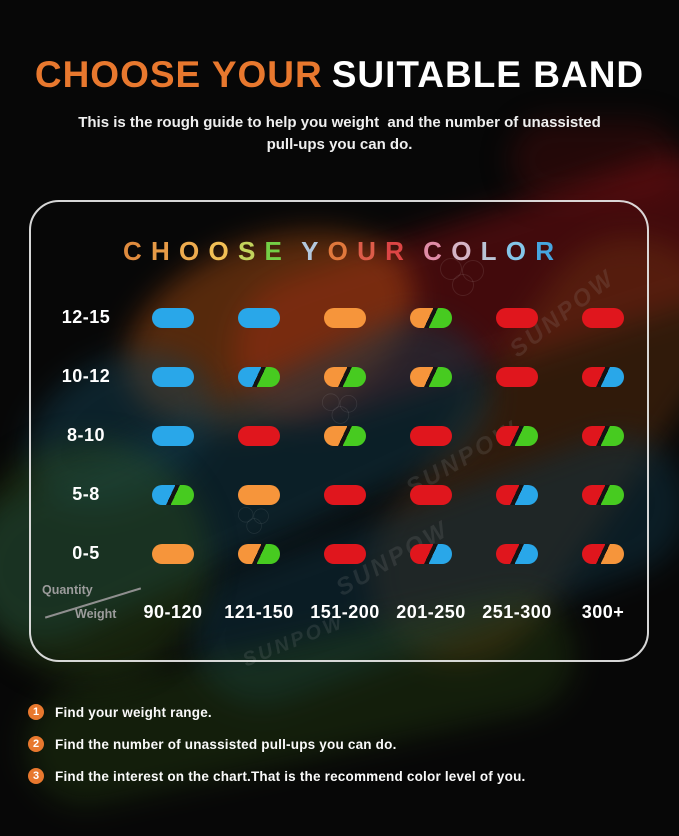 The image size is (679, 836). Describe the element at coordinates (36, 712) in the screenshot. I see `step-number-badge: 1` at that location.